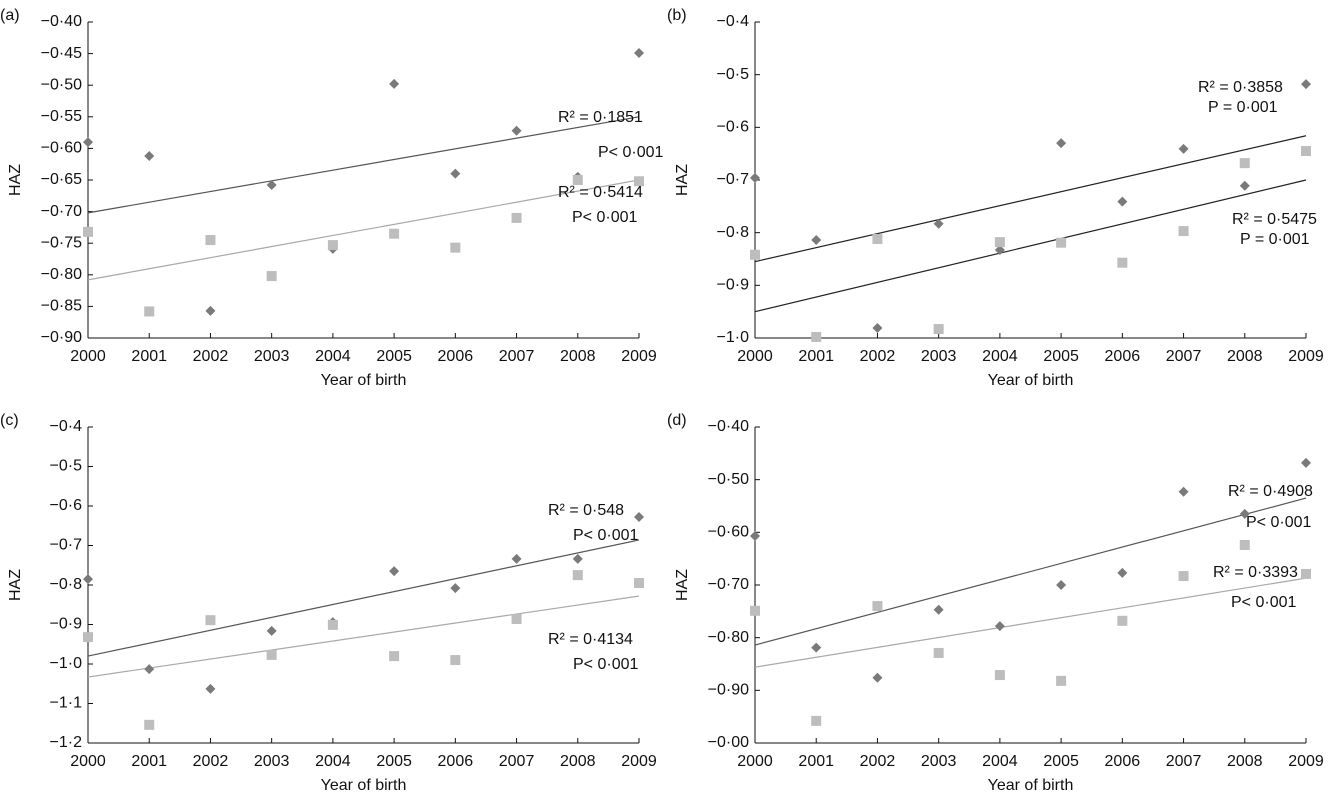  Describe the element at coordinates (1245, 356) in the screenshot. I see `x-tick-label: 2008` at that location.